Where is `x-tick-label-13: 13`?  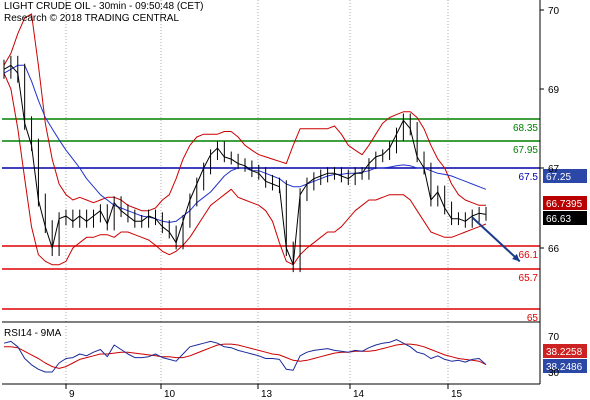
x-tick-label-13: 13 is located at coordinates (267, 394).